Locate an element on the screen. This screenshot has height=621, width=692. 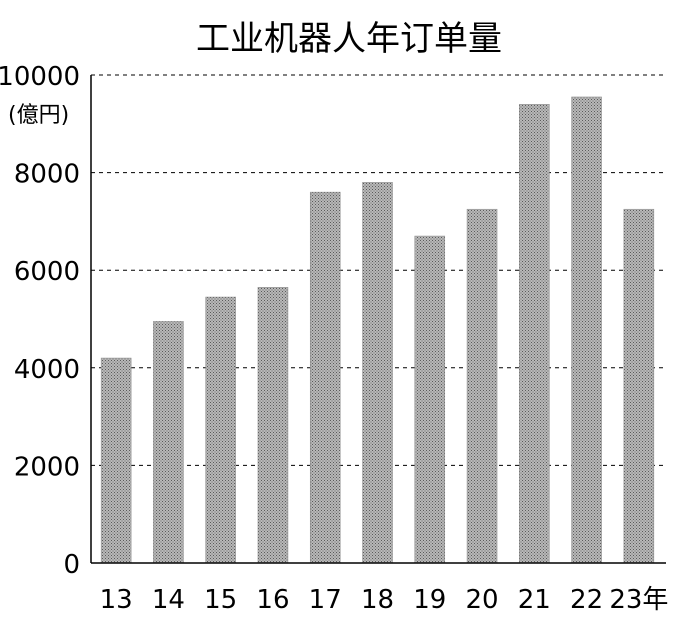
x-tick-label: 13 is located at coordinates (116, 600).